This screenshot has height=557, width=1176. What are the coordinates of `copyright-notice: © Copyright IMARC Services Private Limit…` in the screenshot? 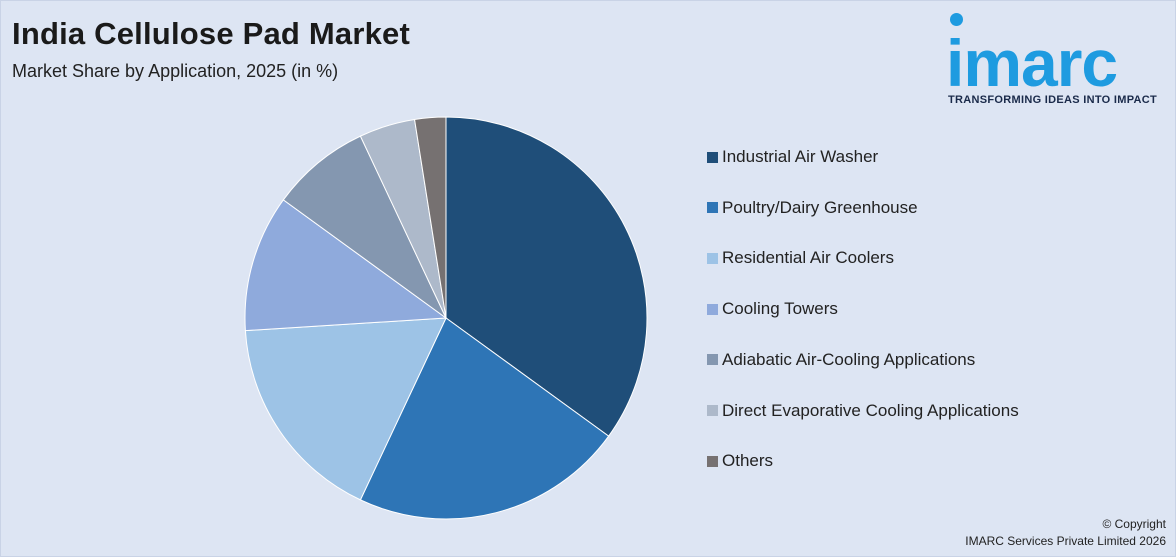 It's located at (1065, 533).